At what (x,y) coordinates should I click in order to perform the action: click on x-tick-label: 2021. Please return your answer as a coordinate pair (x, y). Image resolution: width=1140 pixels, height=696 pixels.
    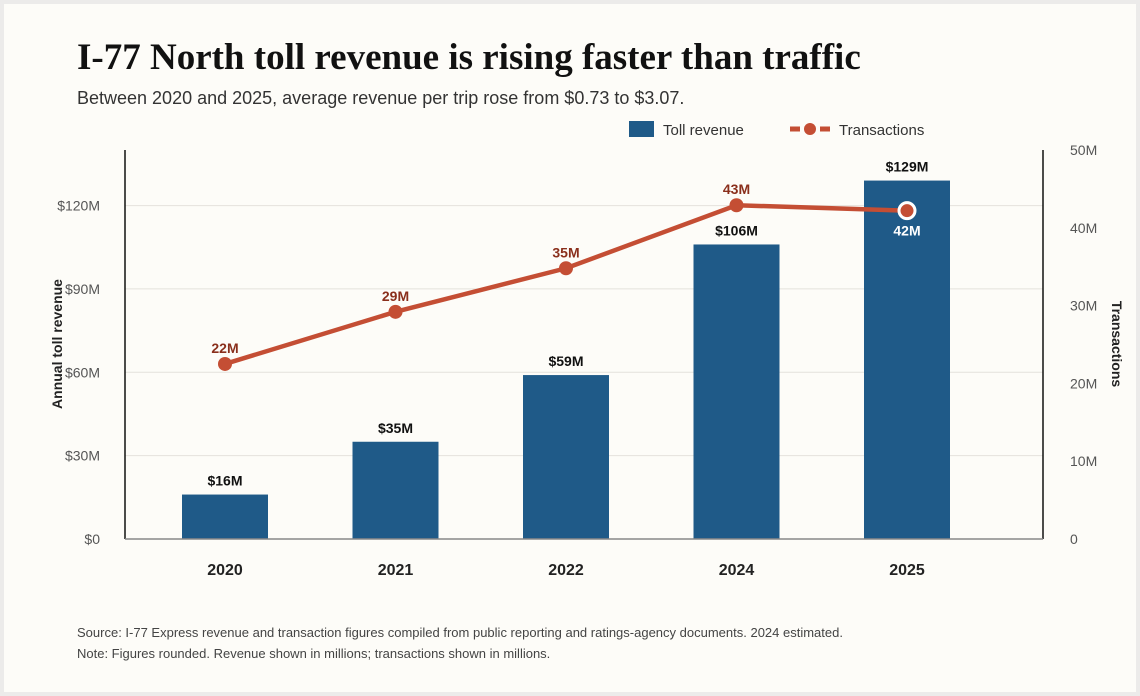
    Looking at the image, I should click on (396, 570).